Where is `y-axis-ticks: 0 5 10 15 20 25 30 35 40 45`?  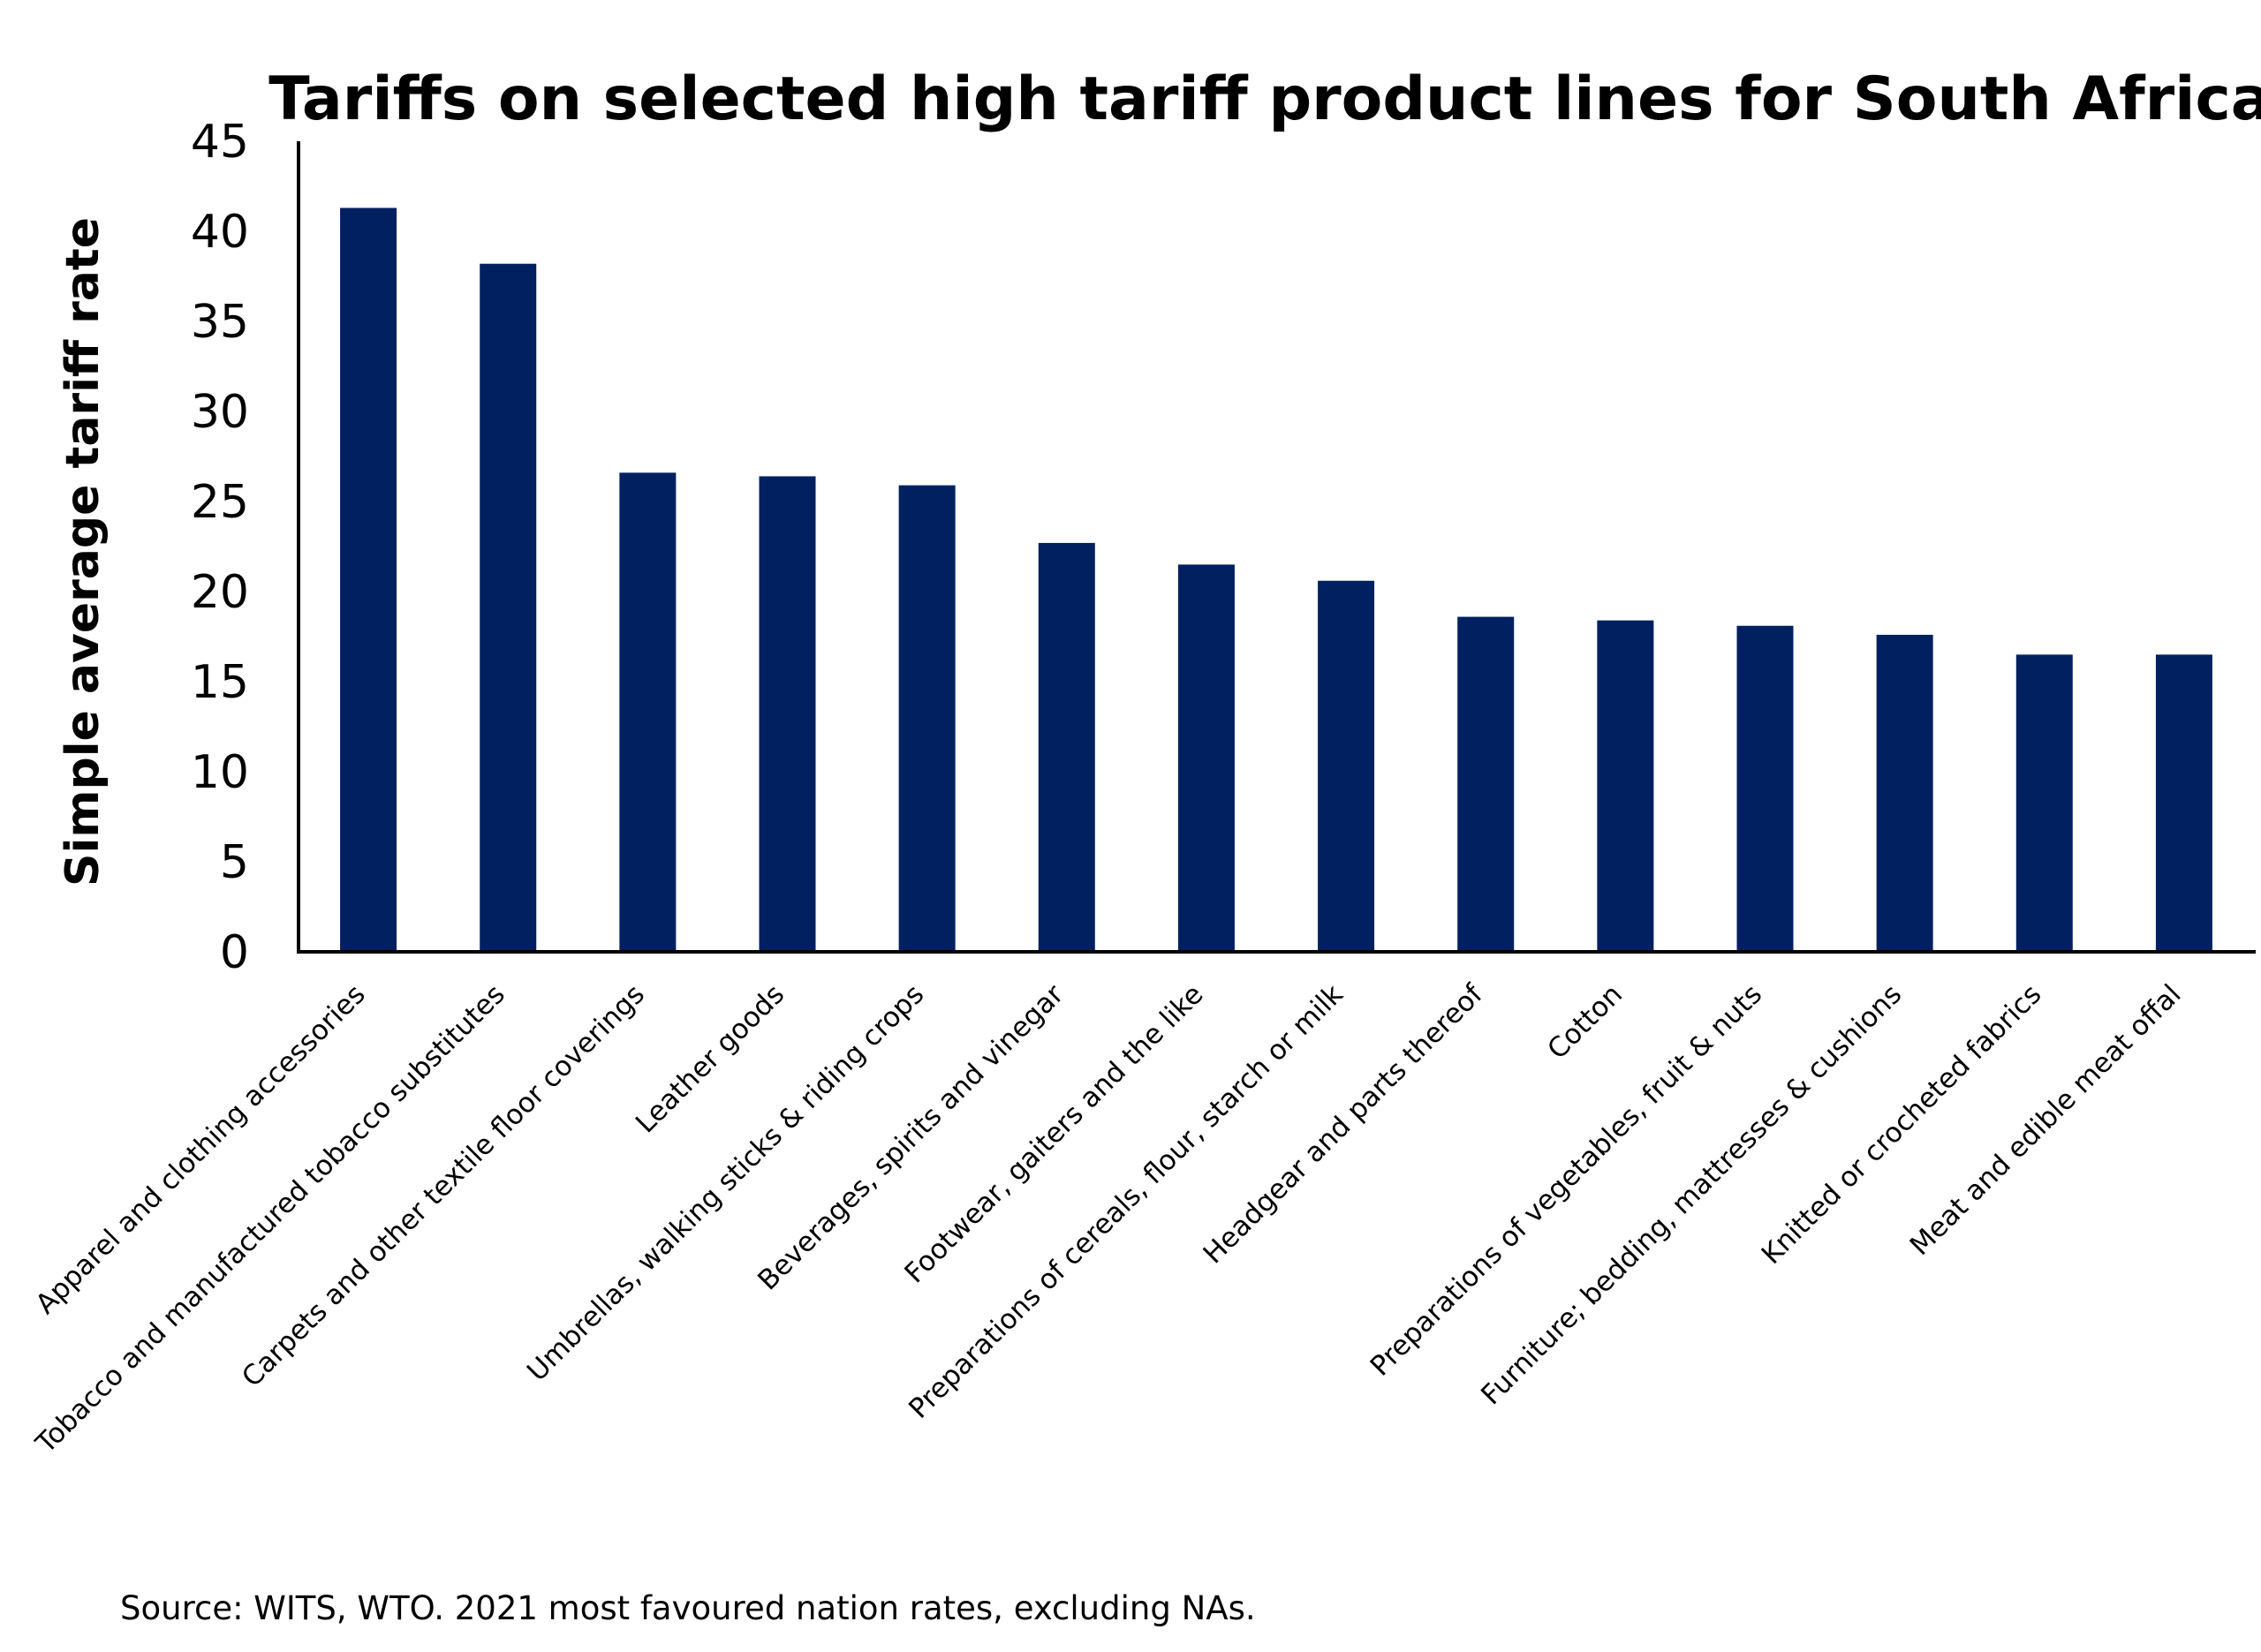 y-axis-ticks: 0 5 10 15 20 25 30 35 40 45 is located at coordinates (220, 548).